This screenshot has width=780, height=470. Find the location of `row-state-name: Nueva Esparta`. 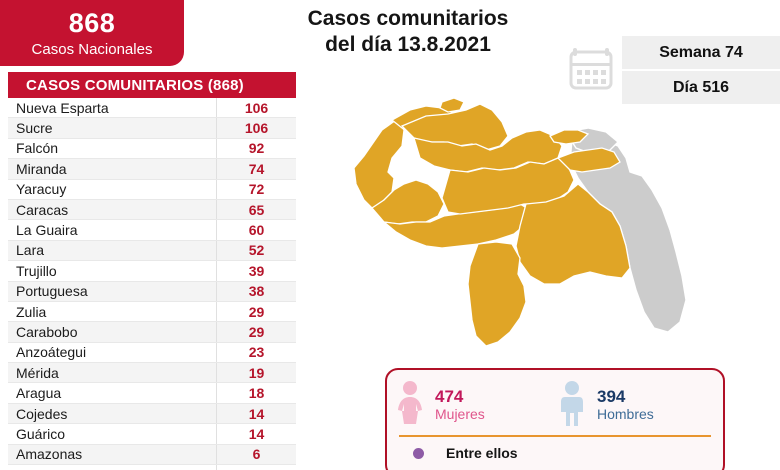

row-state-name: Nueva Esparta is located at coordinates (62, 107).